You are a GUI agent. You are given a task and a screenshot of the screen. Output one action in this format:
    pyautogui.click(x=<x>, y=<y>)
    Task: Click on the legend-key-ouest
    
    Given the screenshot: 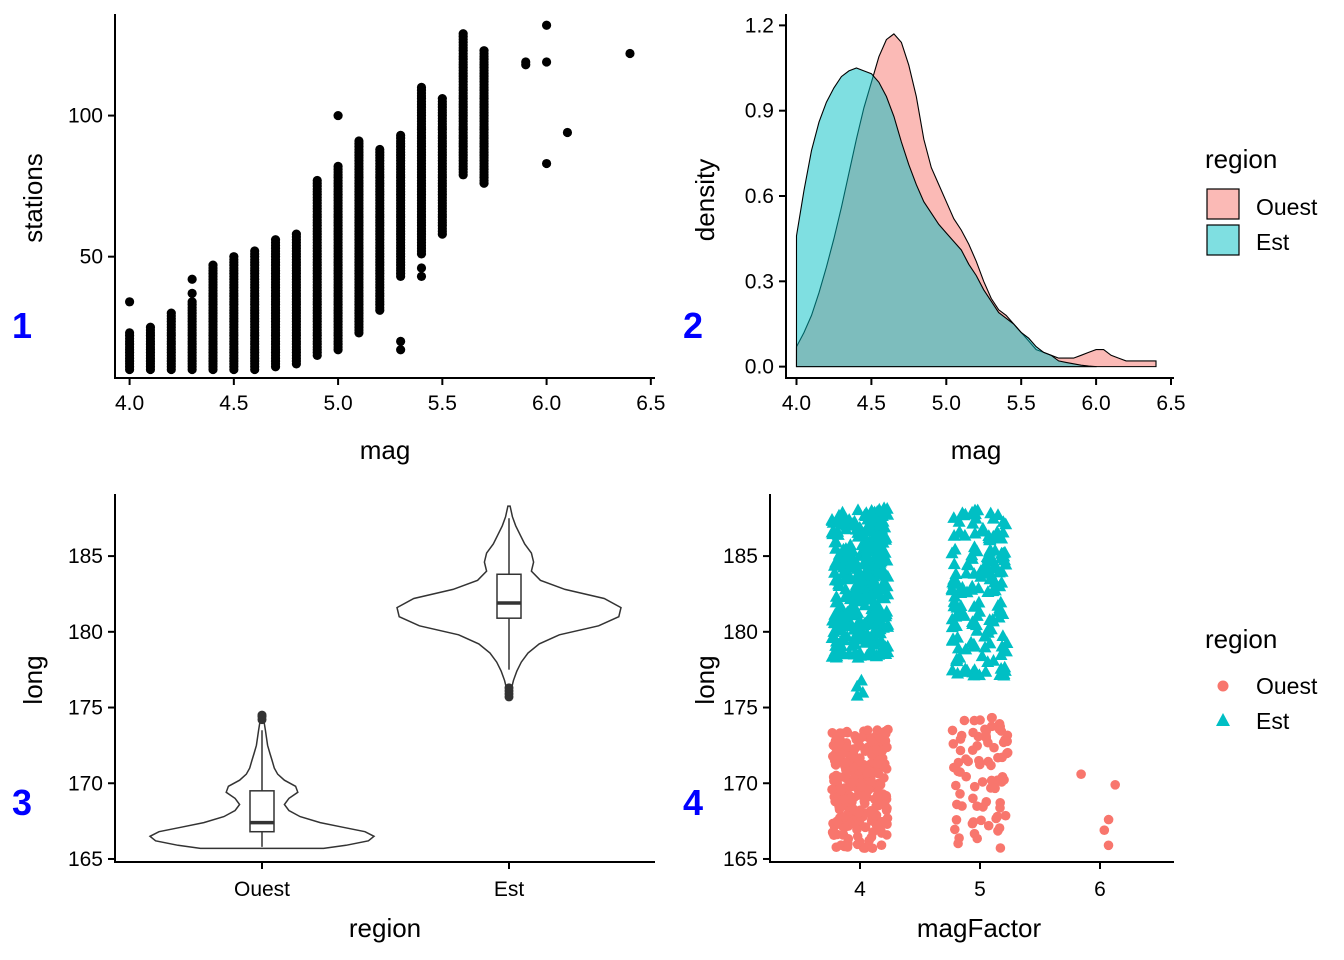 What is the action you would take?
    pyautogui.click(x=1223, y=686)
    